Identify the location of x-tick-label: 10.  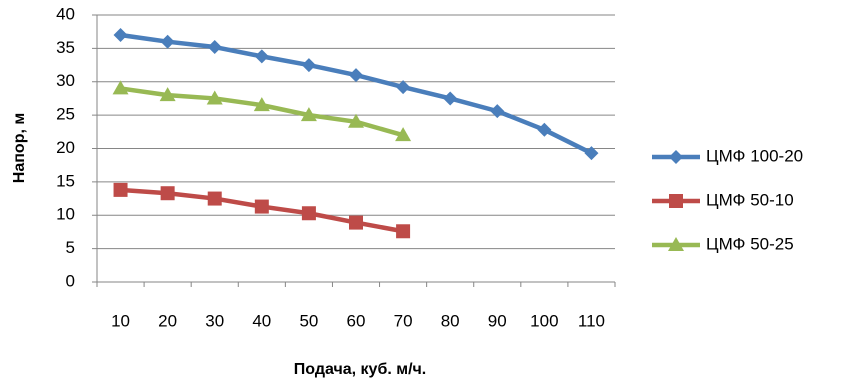
(120, 320).